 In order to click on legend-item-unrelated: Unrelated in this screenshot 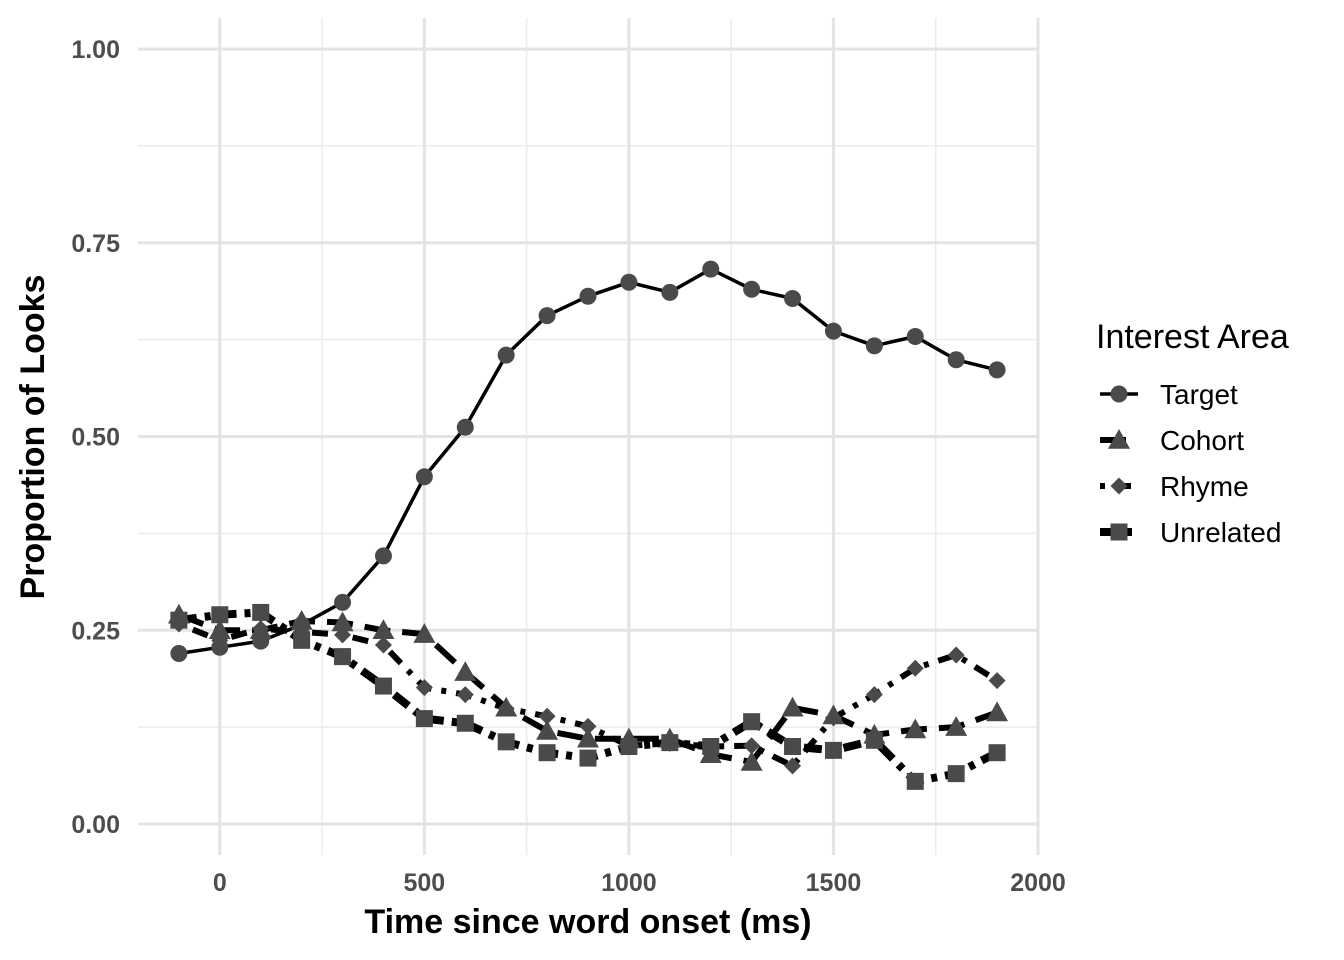, I will do `click(1190, 532)`.